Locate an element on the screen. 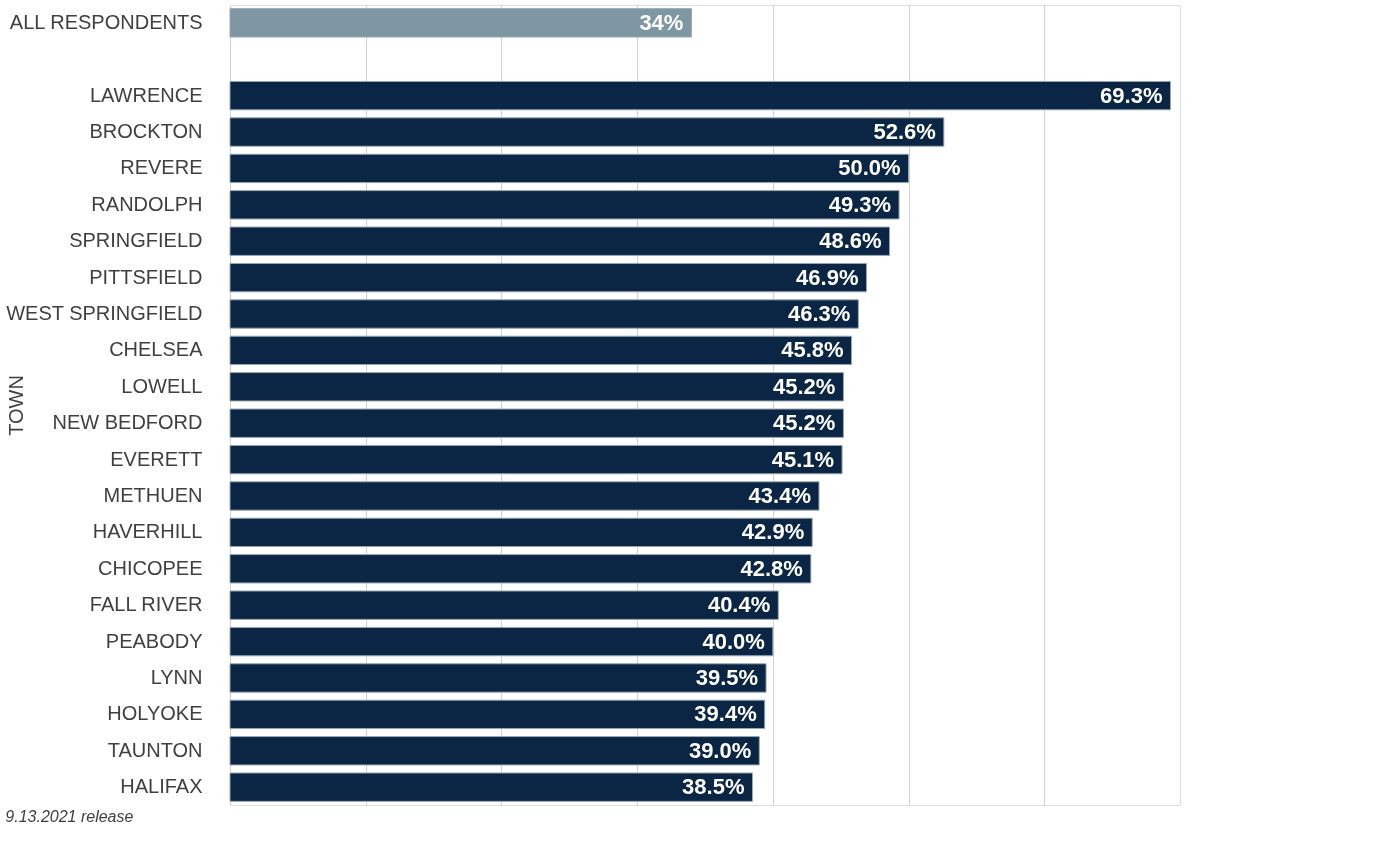 The image size is (1373, 859). data-label: 46.9% is located at coordinates (827, 277).